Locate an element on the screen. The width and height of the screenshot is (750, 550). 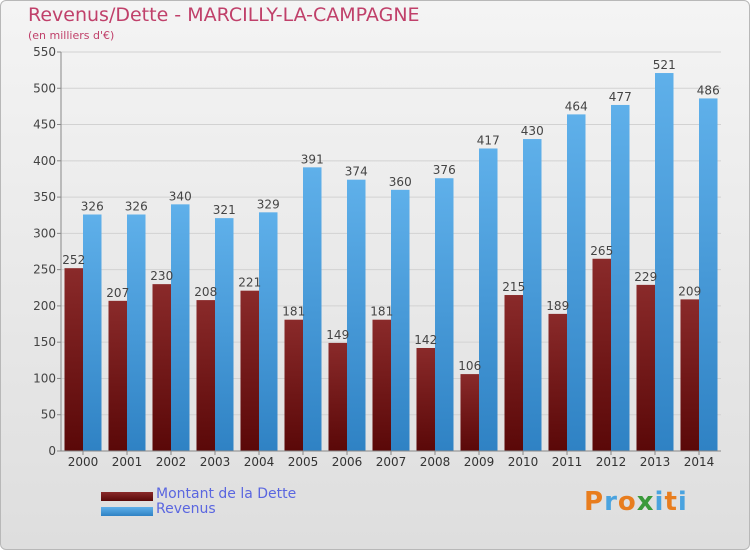
x-tick-label: 2003 is located at coordinates (215, 462).